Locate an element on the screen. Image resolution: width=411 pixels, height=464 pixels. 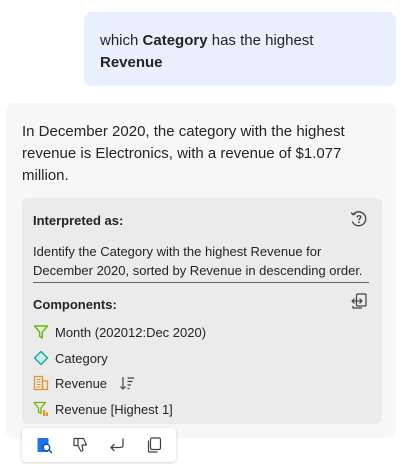
component-label: Category is located at coordinates (81, 358).